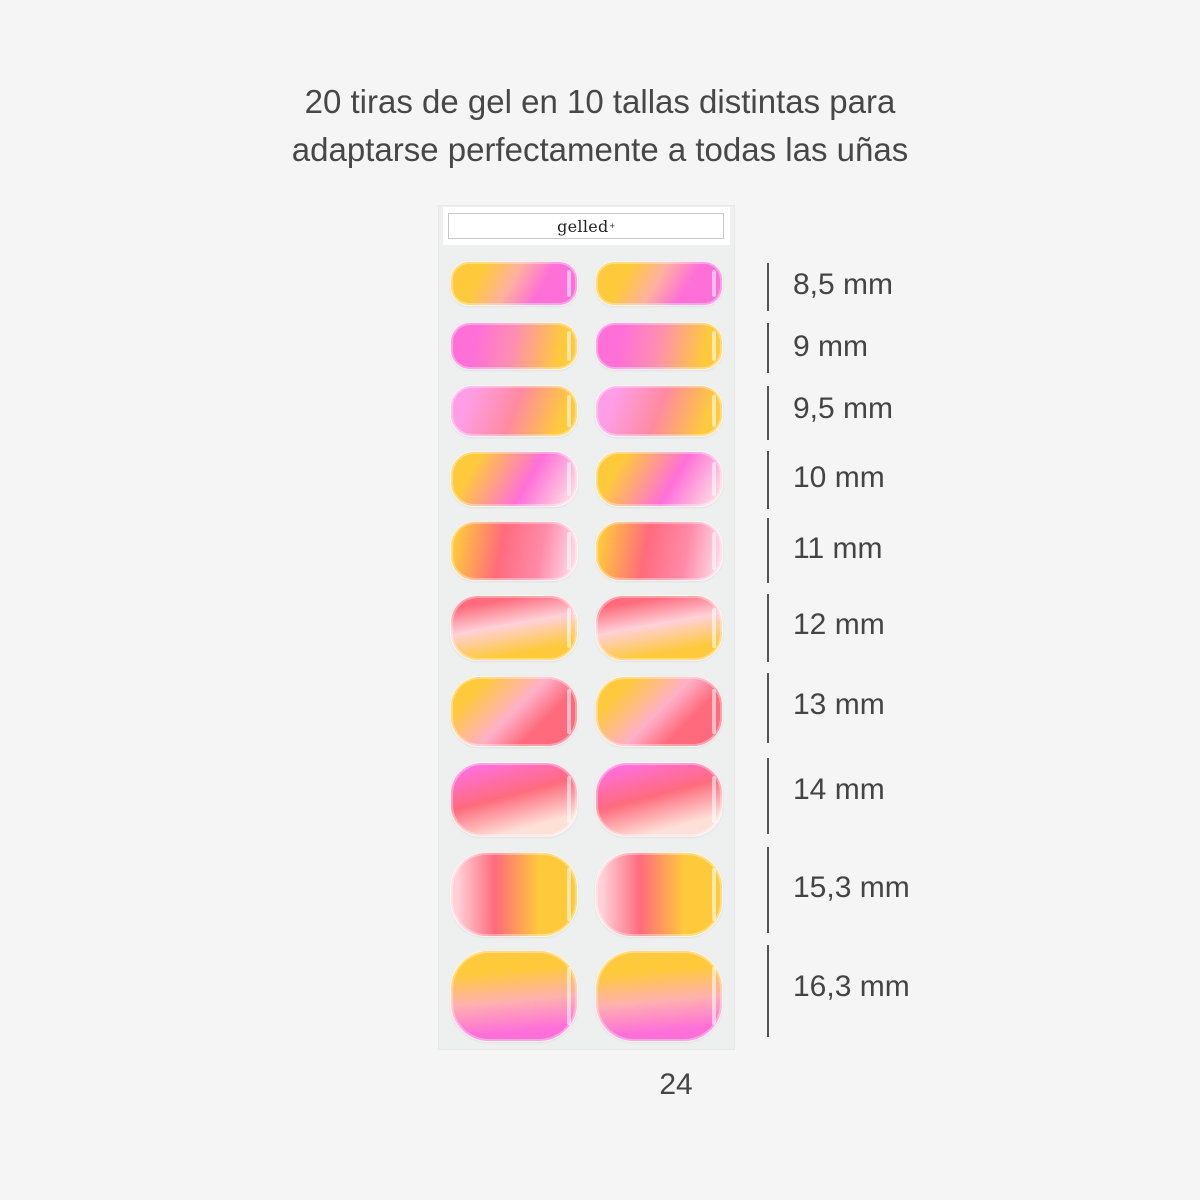 This screenshot has height=1200, width=1200. What do you see at coordinates (830, 346) in the screenshot?
I see `size-label-2: 9 mm` at bounding box center [830, 346].